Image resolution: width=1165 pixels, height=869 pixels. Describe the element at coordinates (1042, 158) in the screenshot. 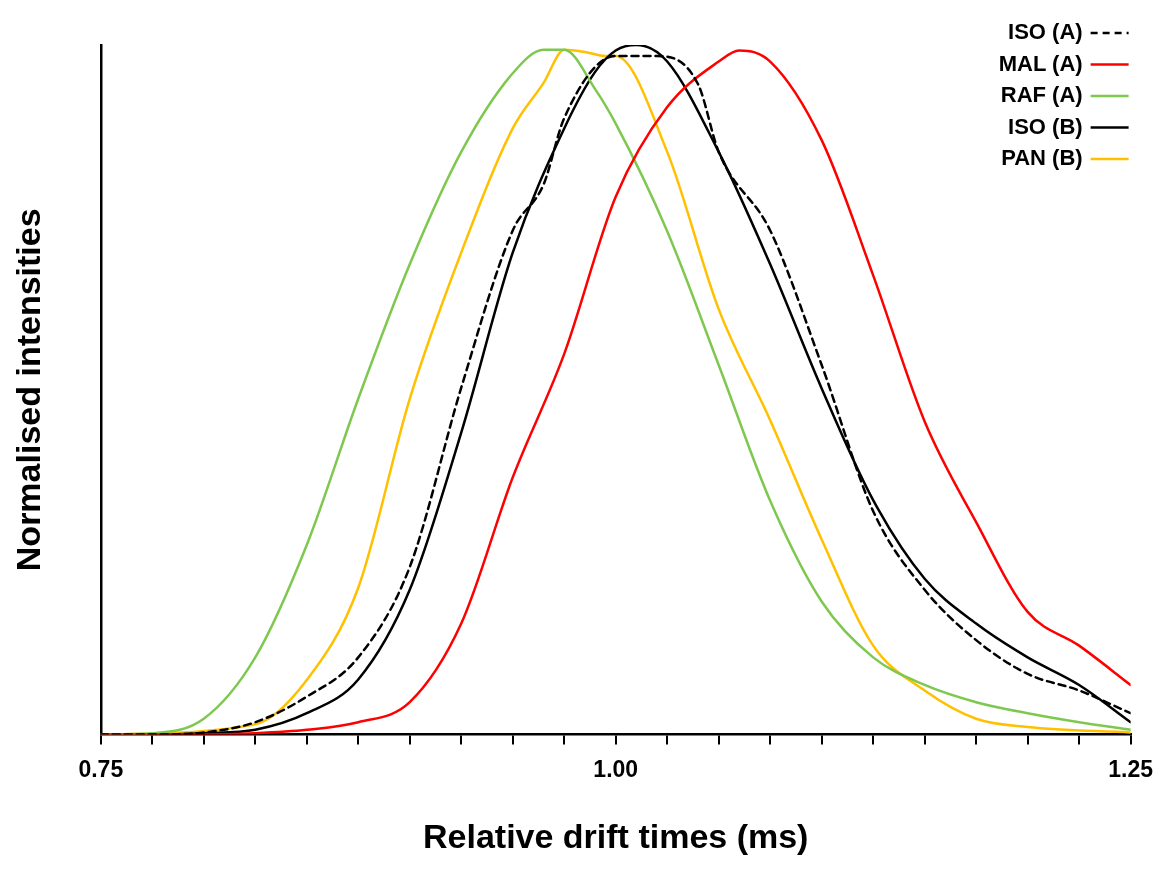

I see `legend-label: PAN (B)` at that location.